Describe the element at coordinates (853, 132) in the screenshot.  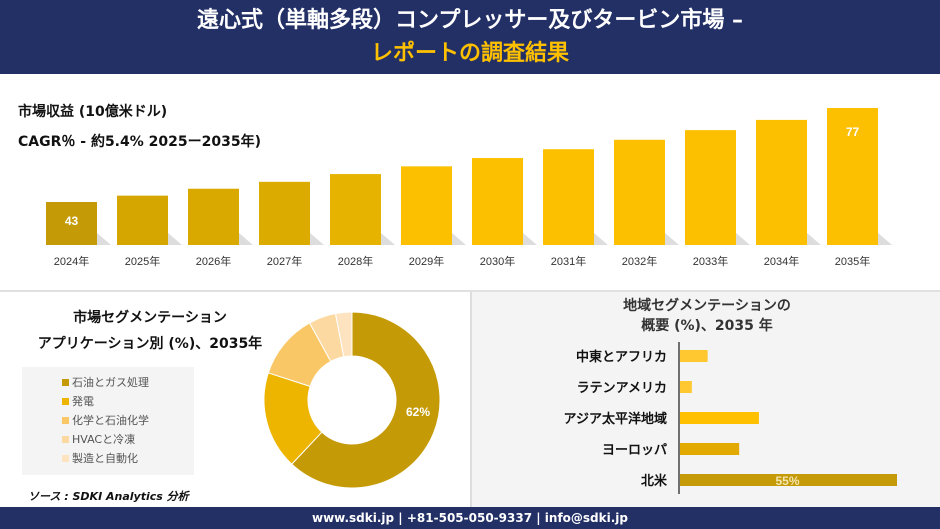
I see `bar-data-label: 77` at that location.